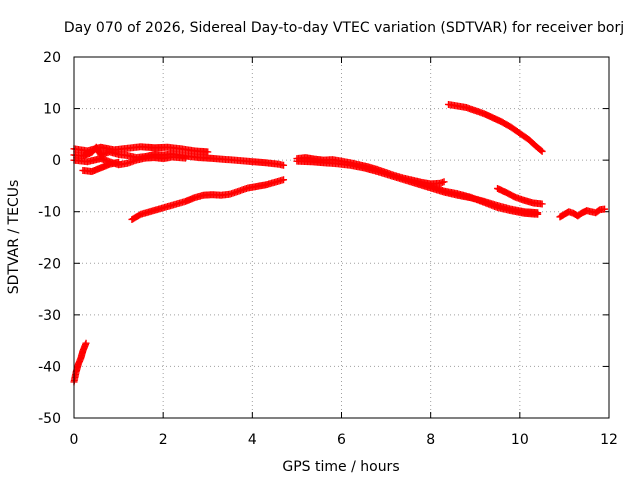  Describe the element at coordinates (49, 264) in the screenshot. I see `y-tick-label: -20` at that location.